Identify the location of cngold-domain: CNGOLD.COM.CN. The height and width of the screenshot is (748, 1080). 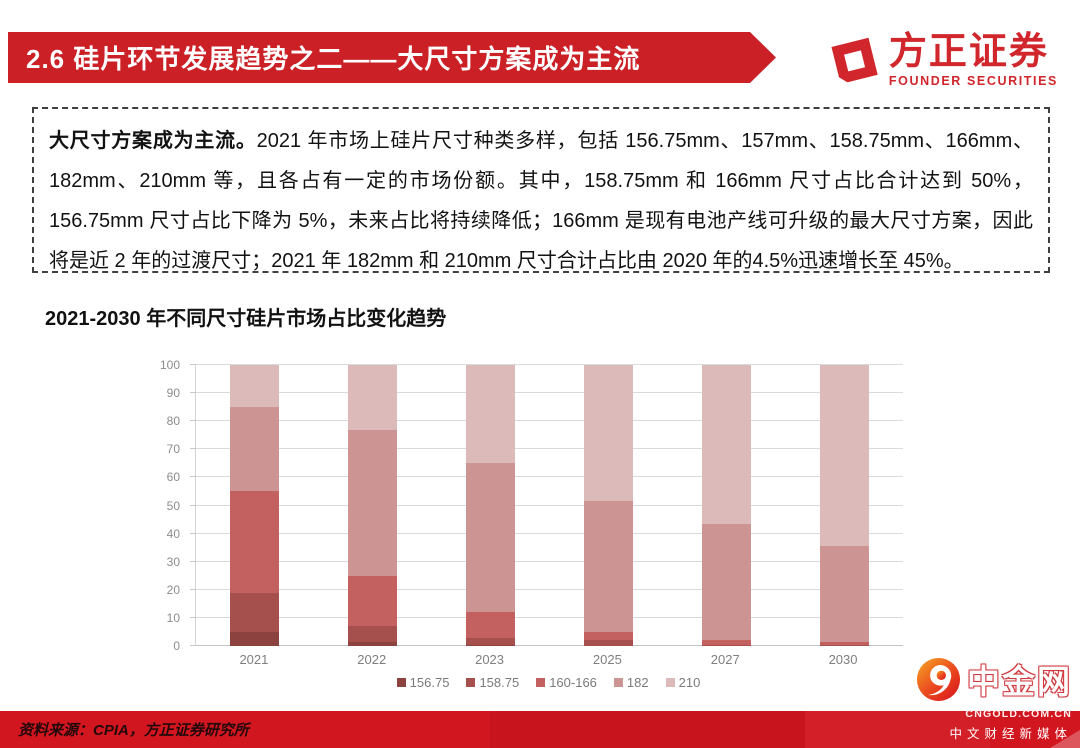
(1018, 714).